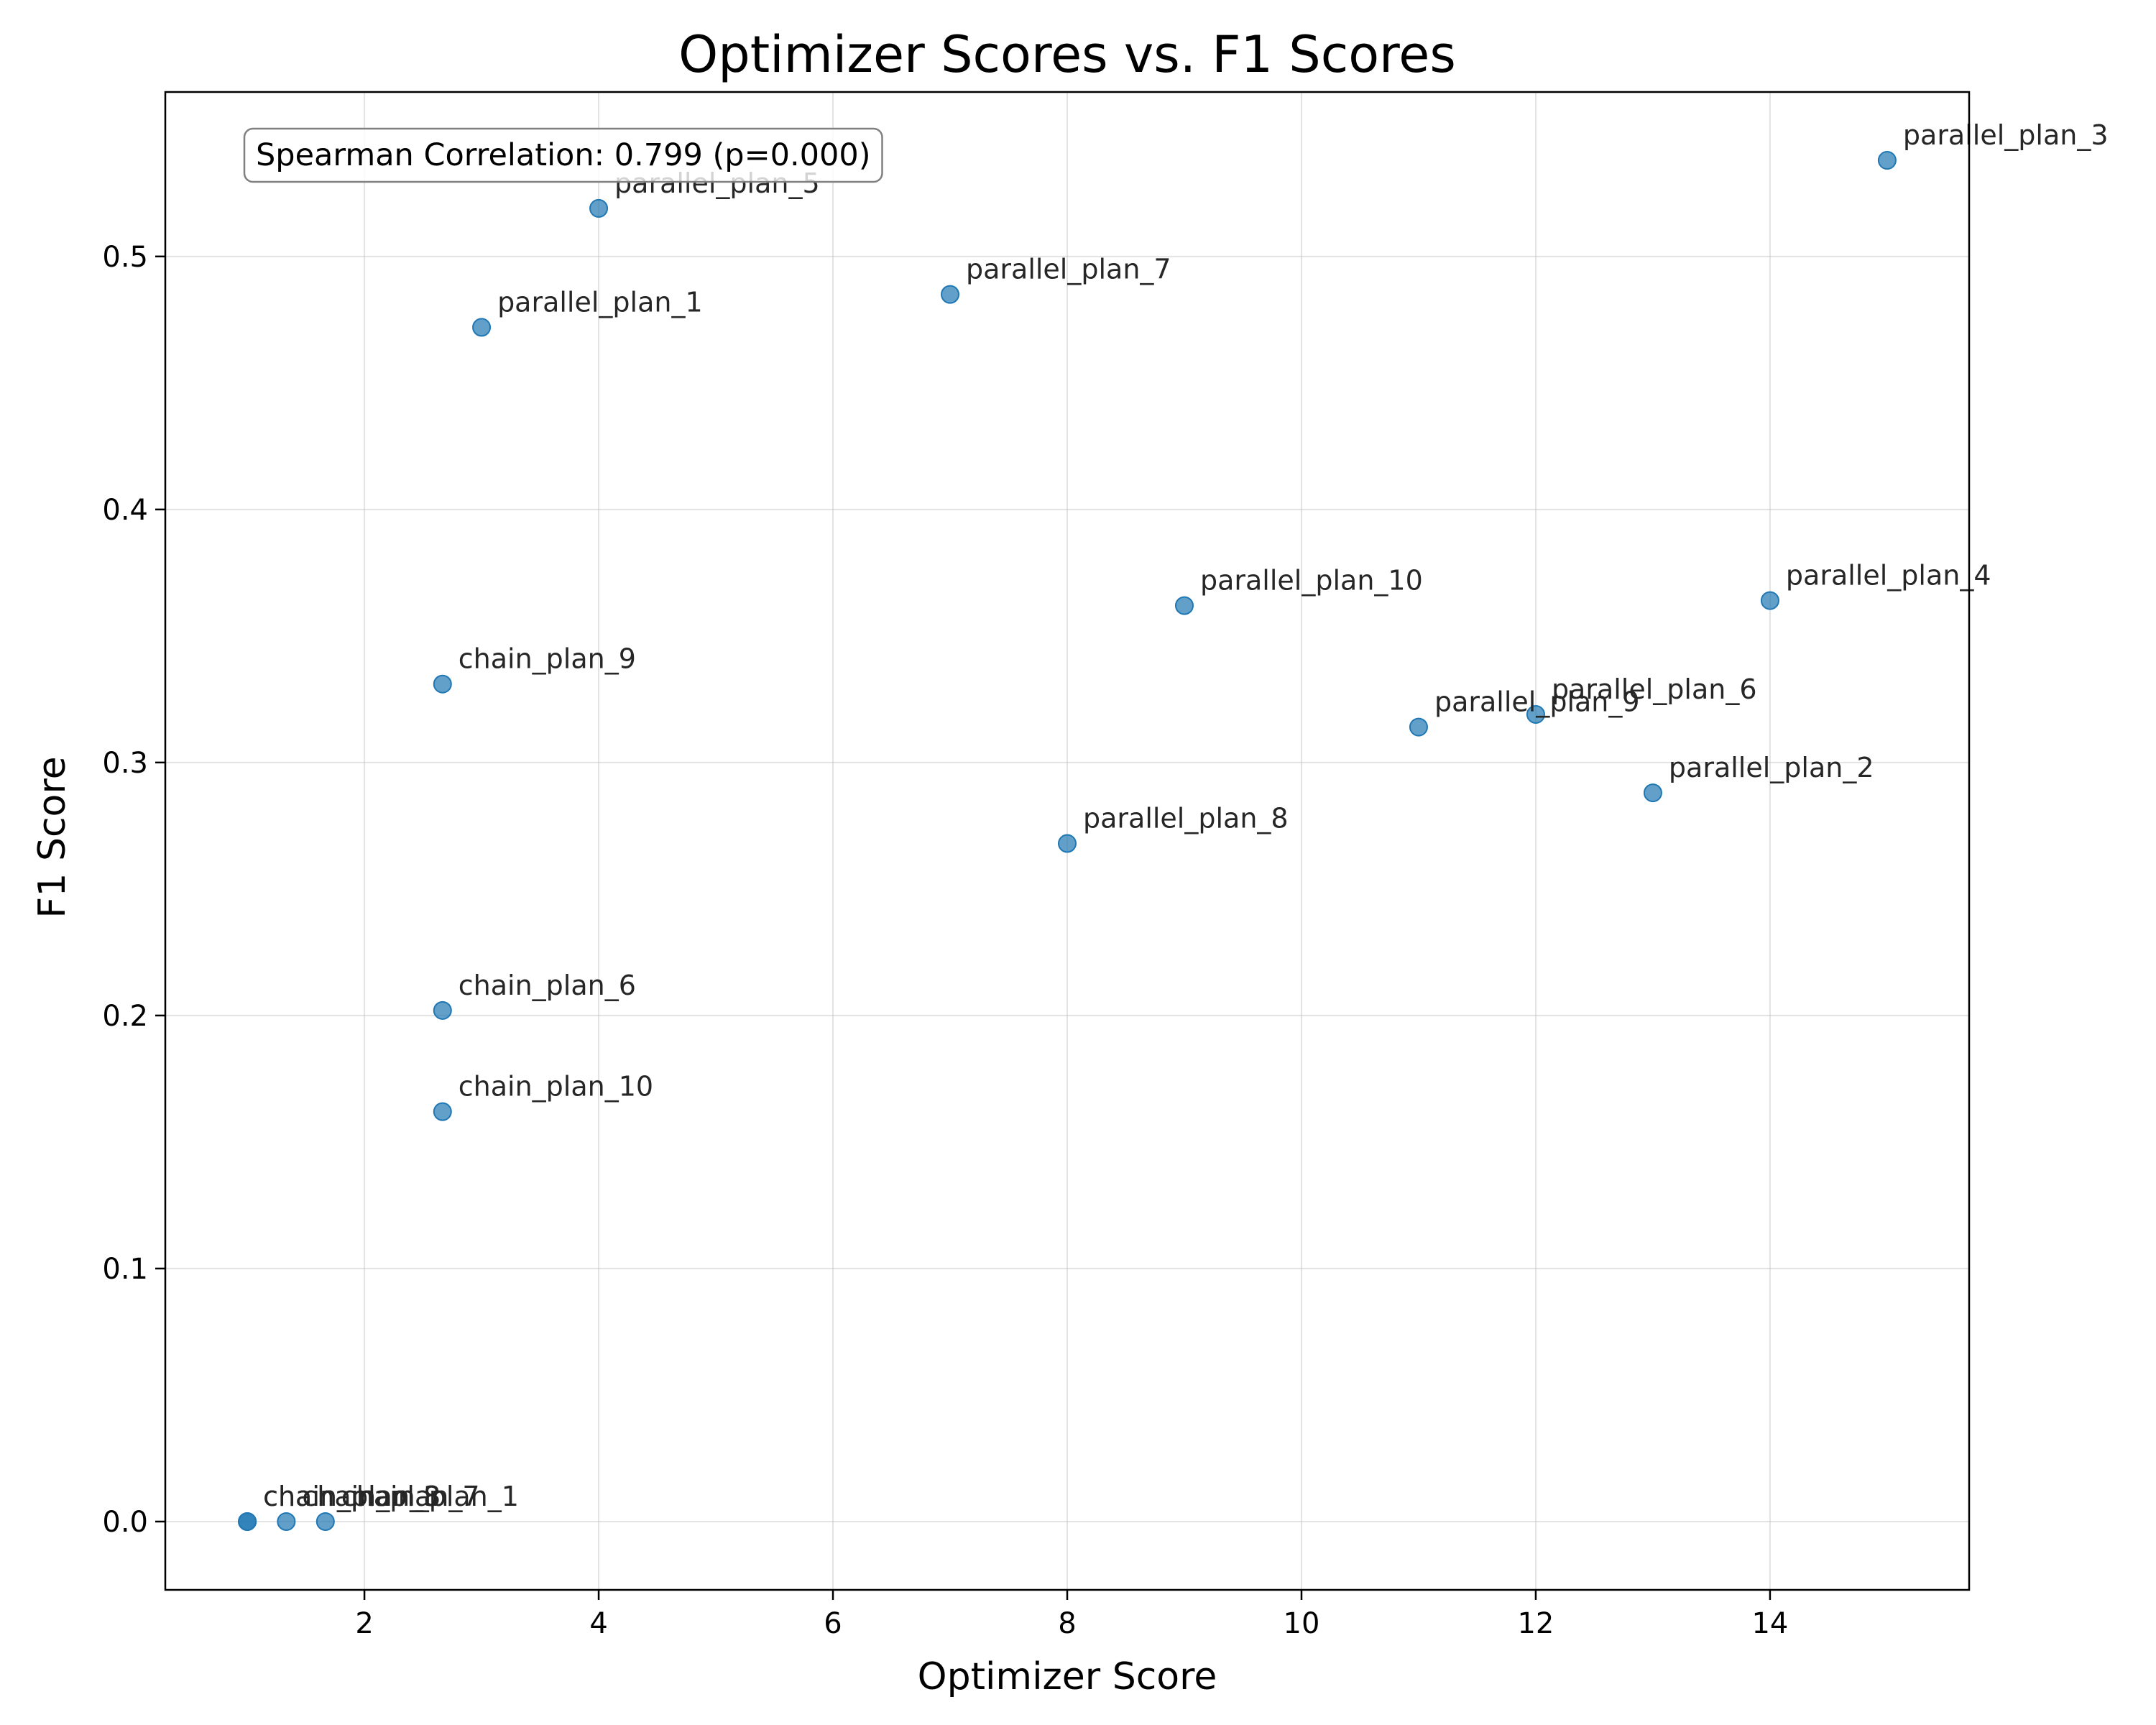  What do you see at coordinates (598, 1623) in the screenshot?
I see `x-tick-label: 4` at bounding box center [598, 1623].